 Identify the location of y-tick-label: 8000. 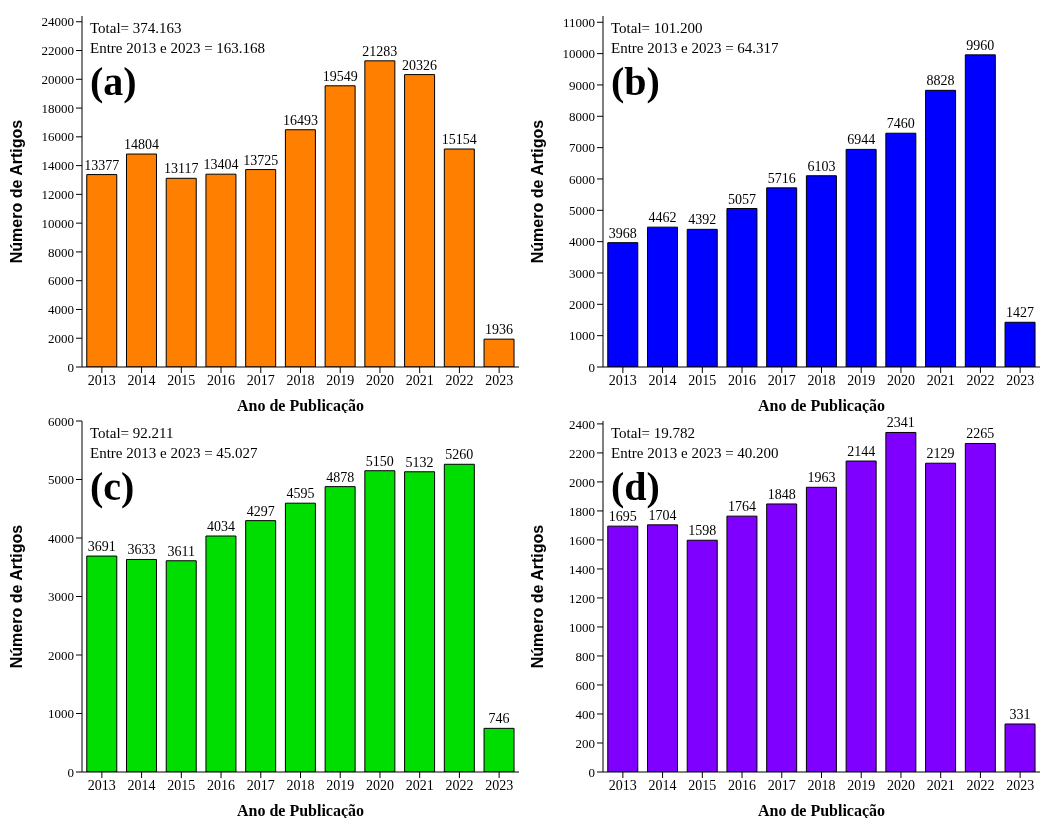
(582, 116).